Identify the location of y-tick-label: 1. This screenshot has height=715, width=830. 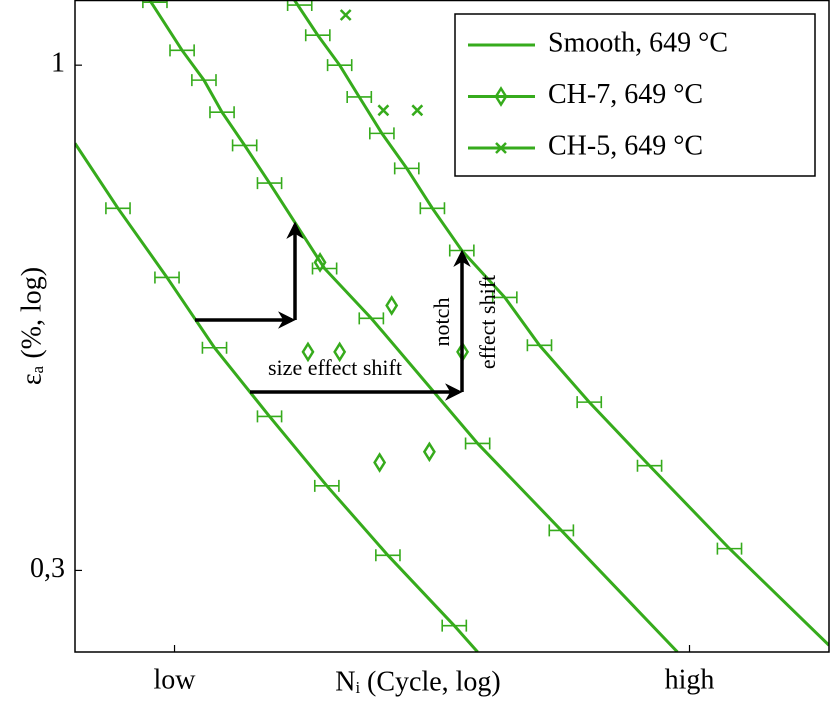
(58, 63).